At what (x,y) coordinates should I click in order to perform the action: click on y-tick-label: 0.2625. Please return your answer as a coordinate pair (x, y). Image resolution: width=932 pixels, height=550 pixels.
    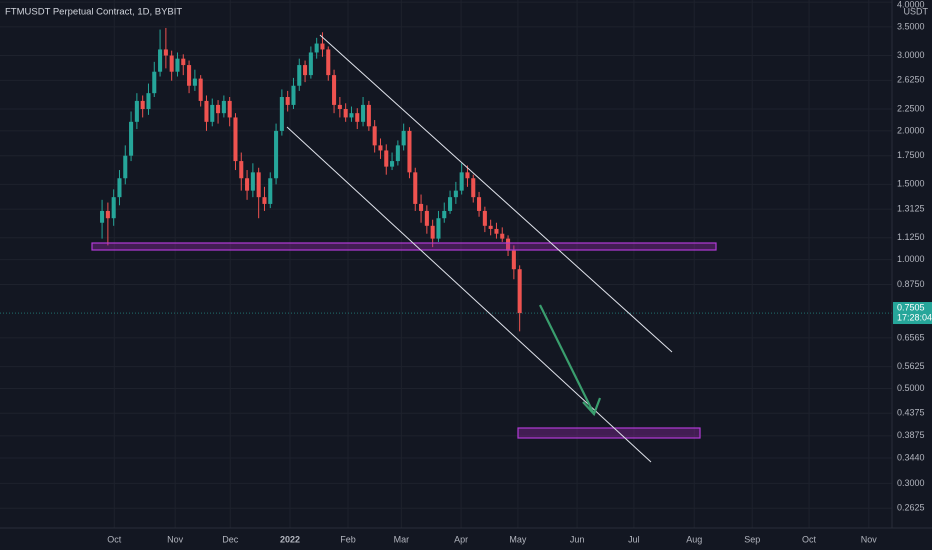
    Looking at the image, I should click on (911, 508).